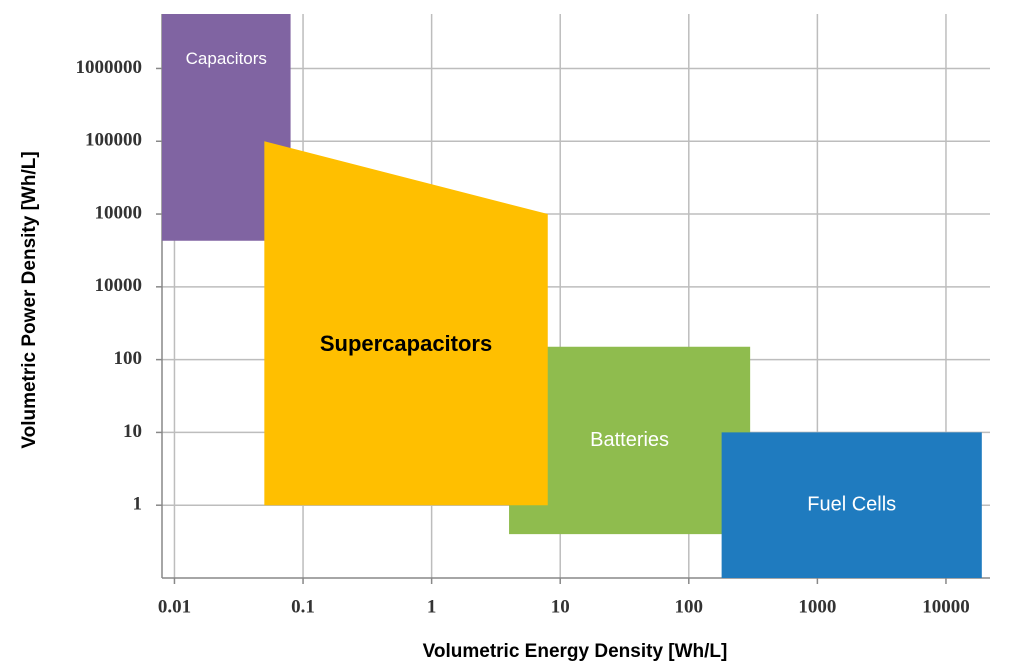  What do you see at coordinates (174, 606) in the screenshot?
I see `x-tick-label: 0.01` at bounding box center [174, 606].